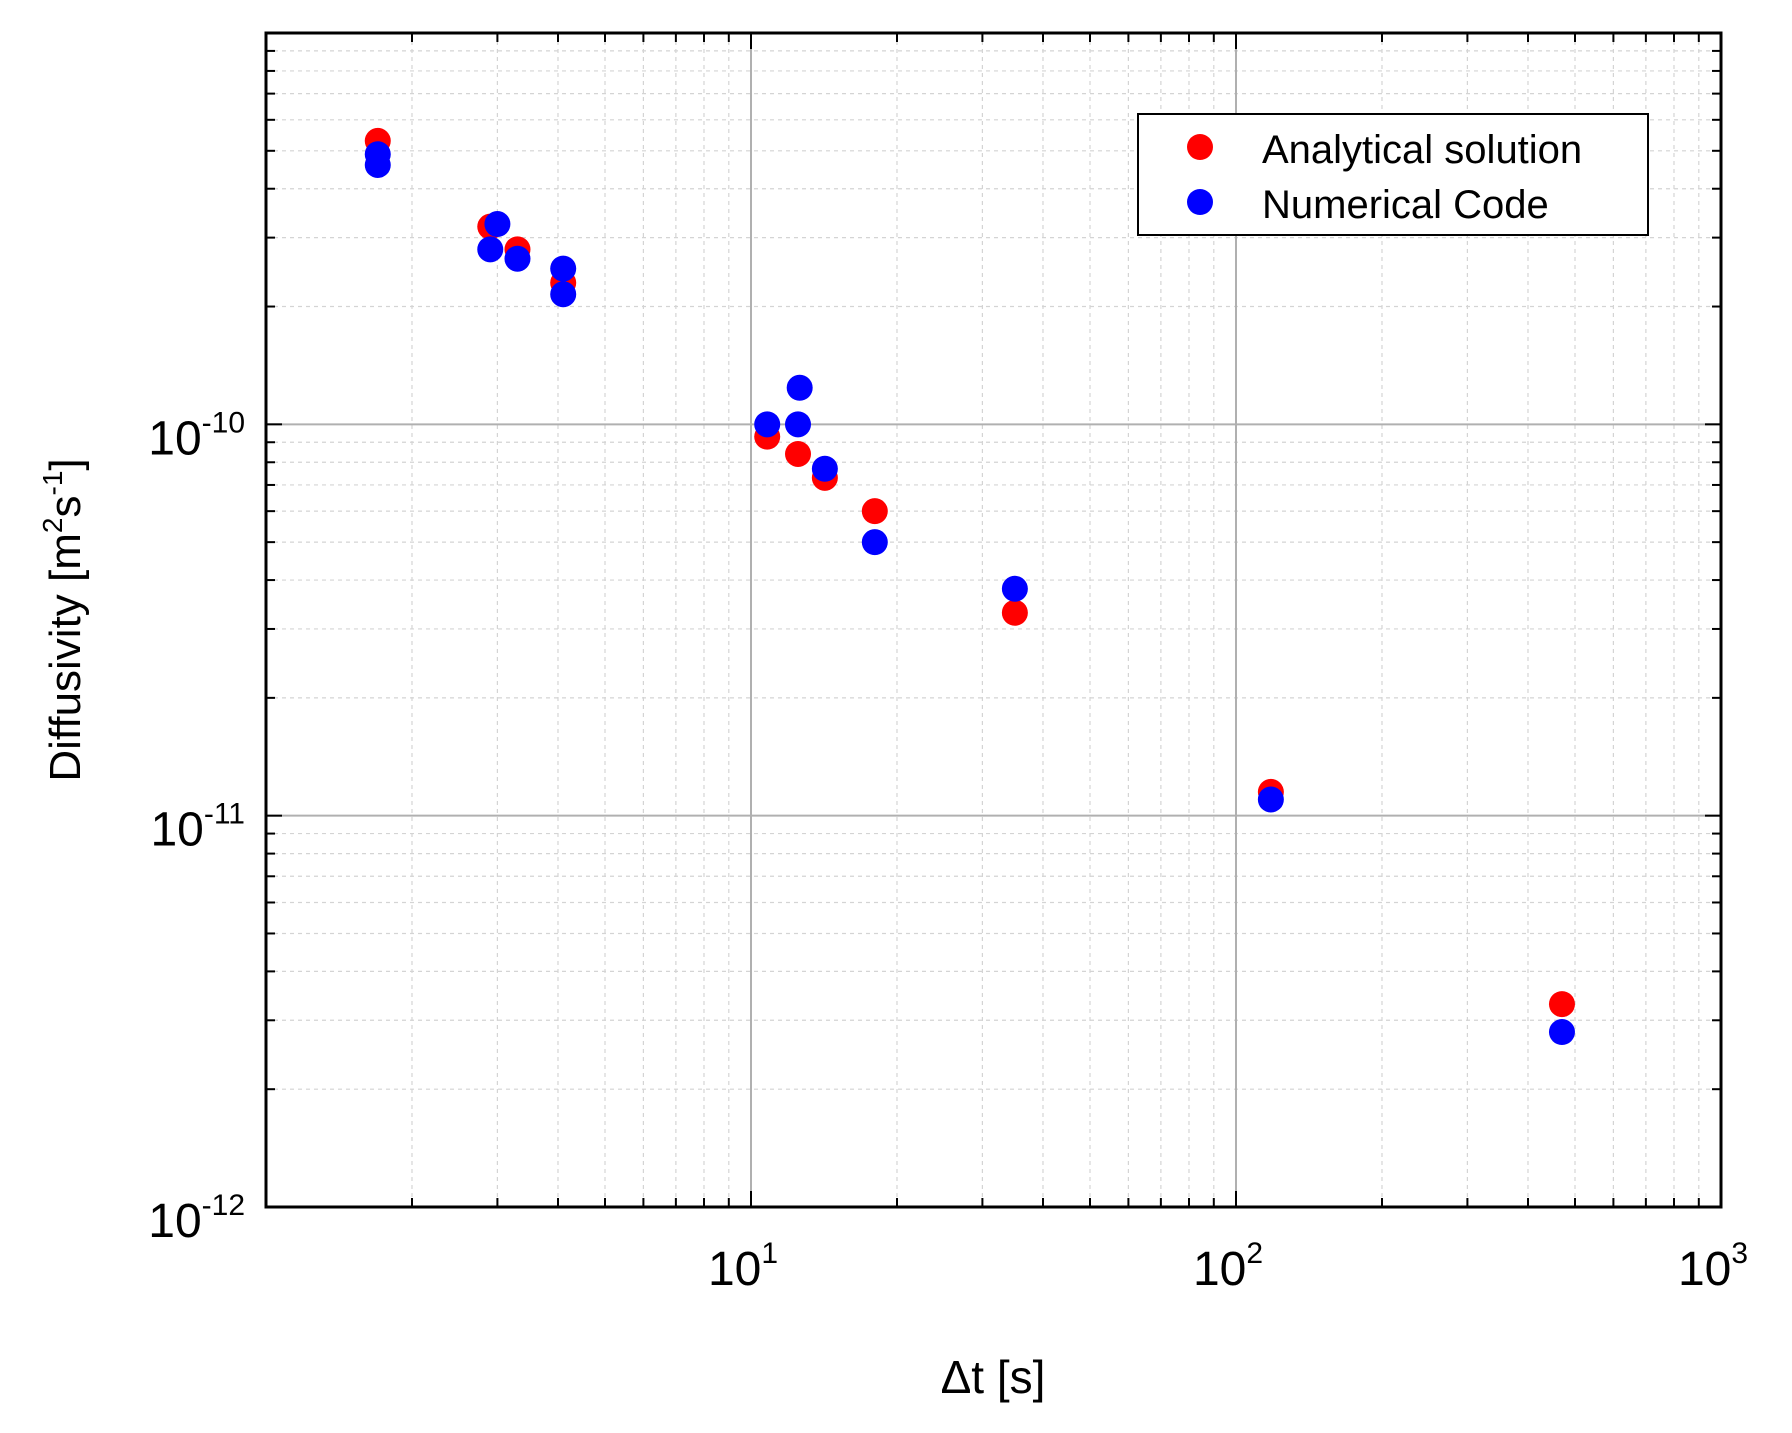 The image size is (1792, 1433). I want to click on legend-box, so click(1393, 174).